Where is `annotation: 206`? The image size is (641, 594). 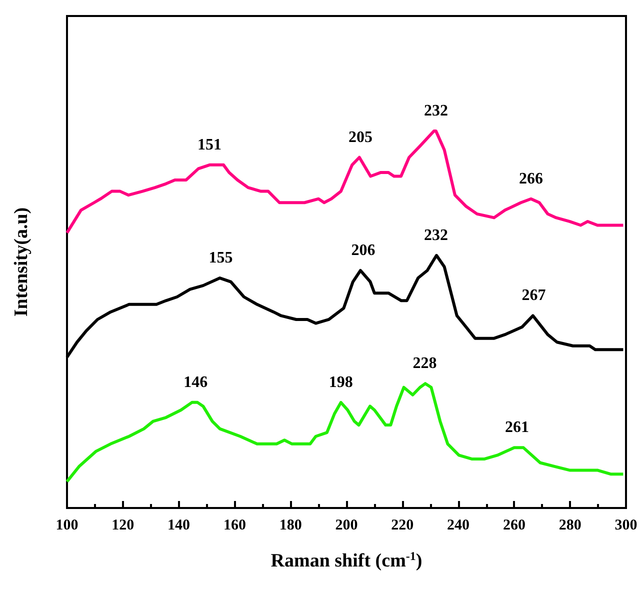 annotation: 206 is located at coordinates (363, 250).